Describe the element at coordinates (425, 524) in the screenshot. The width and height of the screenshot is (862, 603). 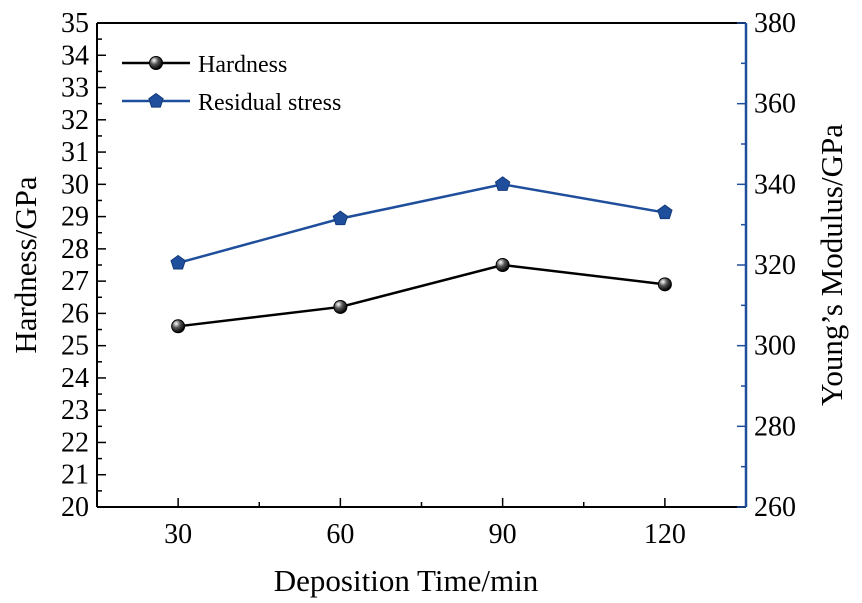
I see `x-axis-ticks: 30 60 90 120` at that location.